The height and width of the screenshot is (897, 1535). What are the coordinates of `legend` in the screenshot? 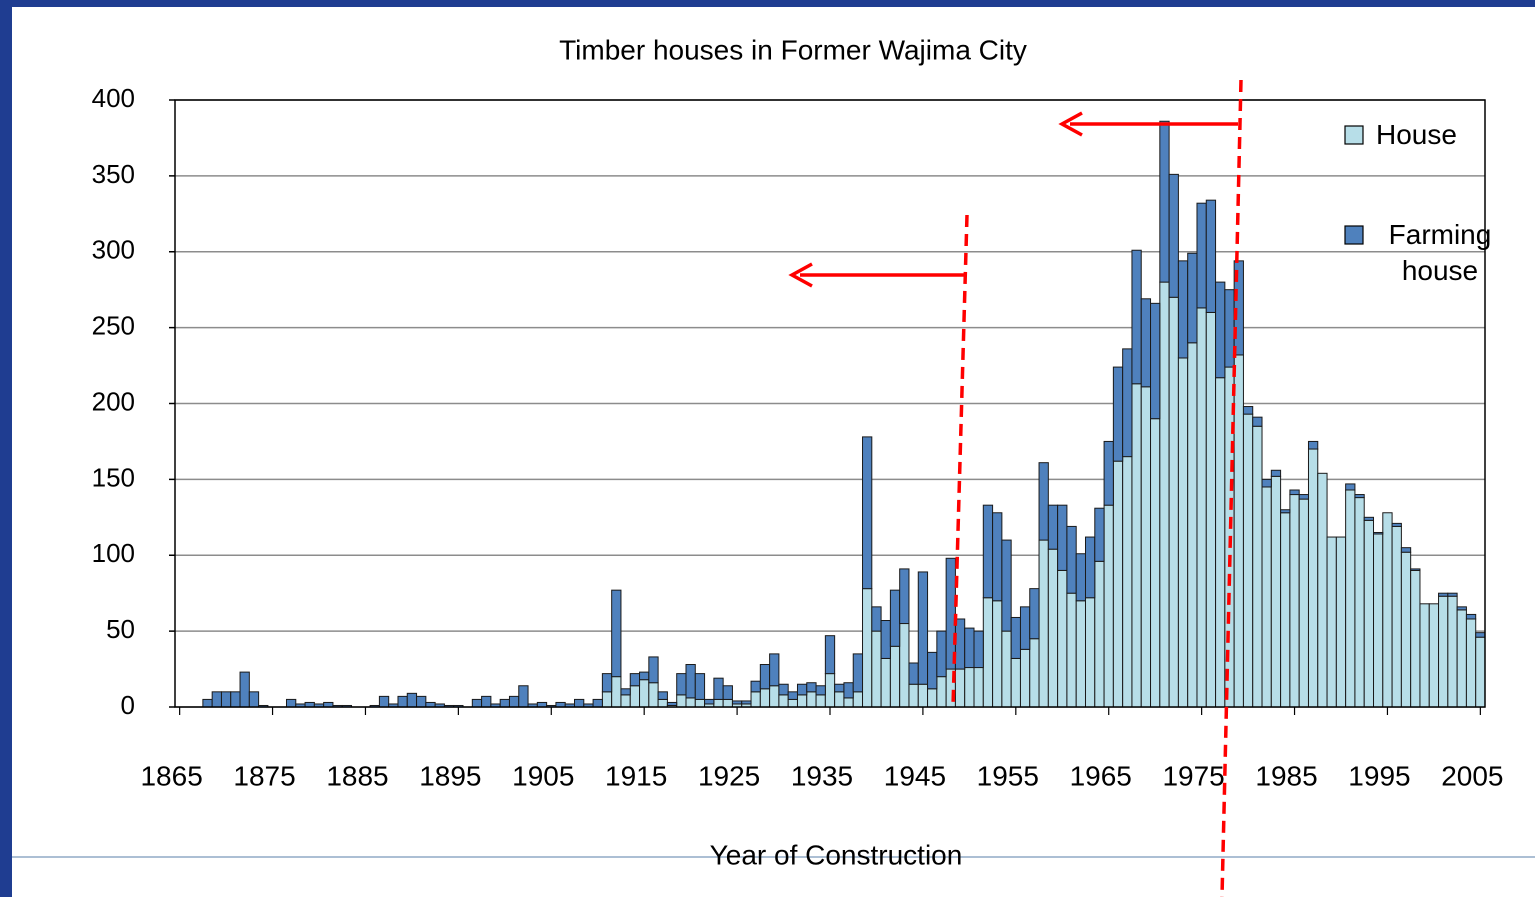 It's located at (1354, 185).